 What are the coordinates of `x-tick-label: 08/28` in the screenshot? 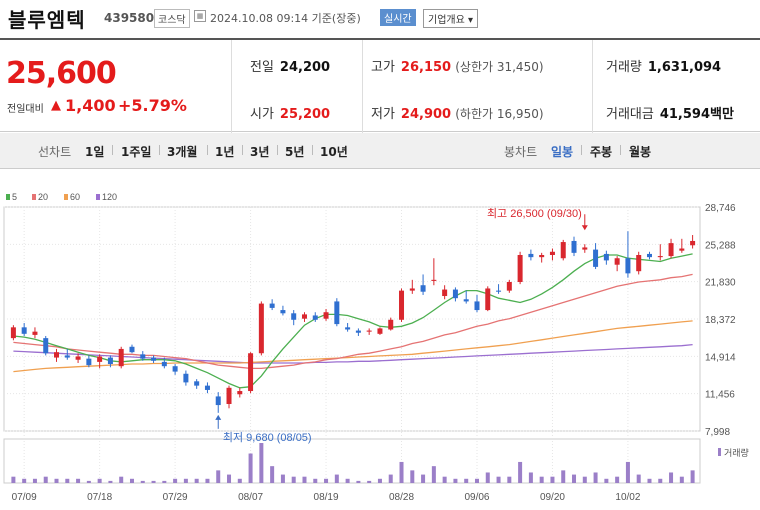 It's located at (401, 497).